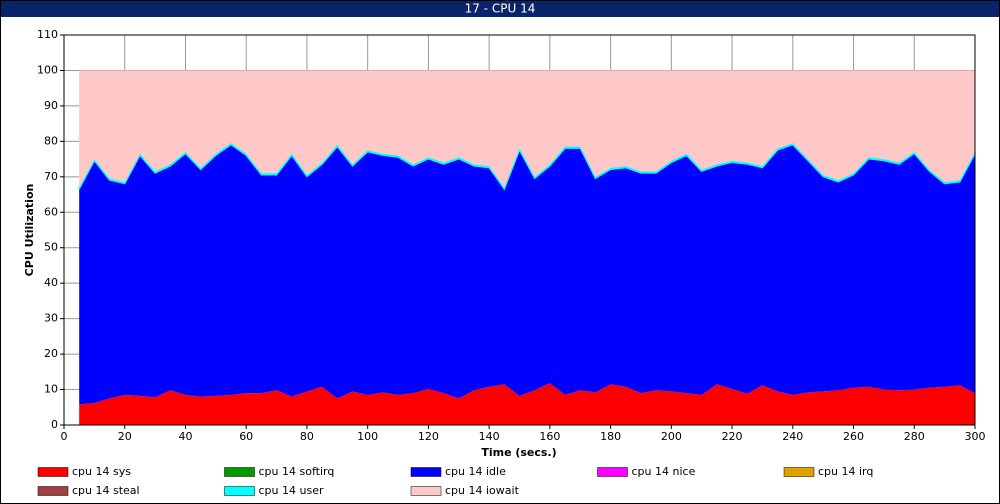 The width and height of the screenshot is (1000, 504). Describe the element at coordinates (51, 140) in the screenshot. I see `y-tick-label: 80` at that location.